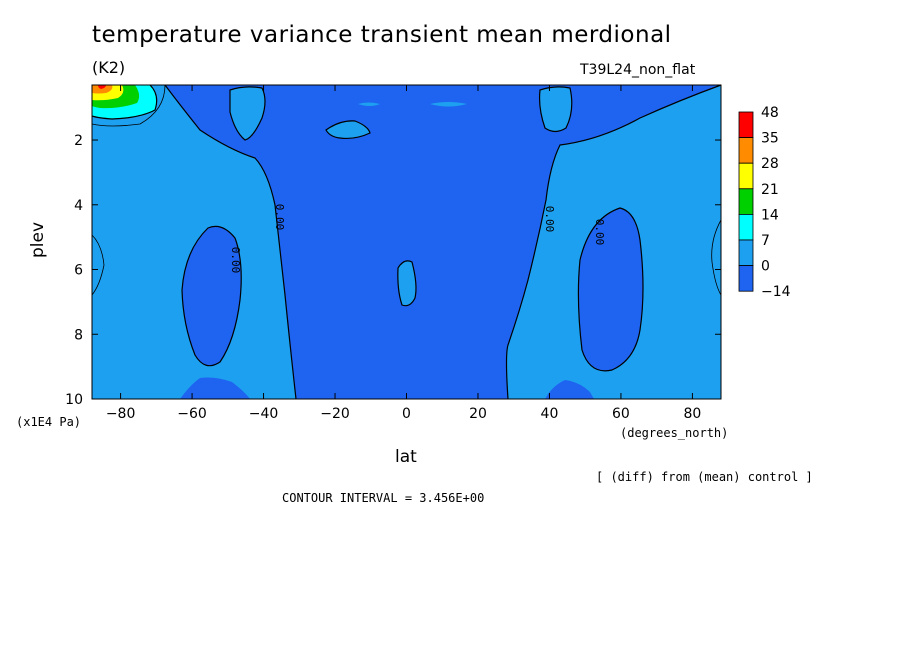 This screenshot has height=654, width=904. What do you see at coordinates (102, 89) in the screenshot?
I see `max-orange` at bounding box center [102, 89].